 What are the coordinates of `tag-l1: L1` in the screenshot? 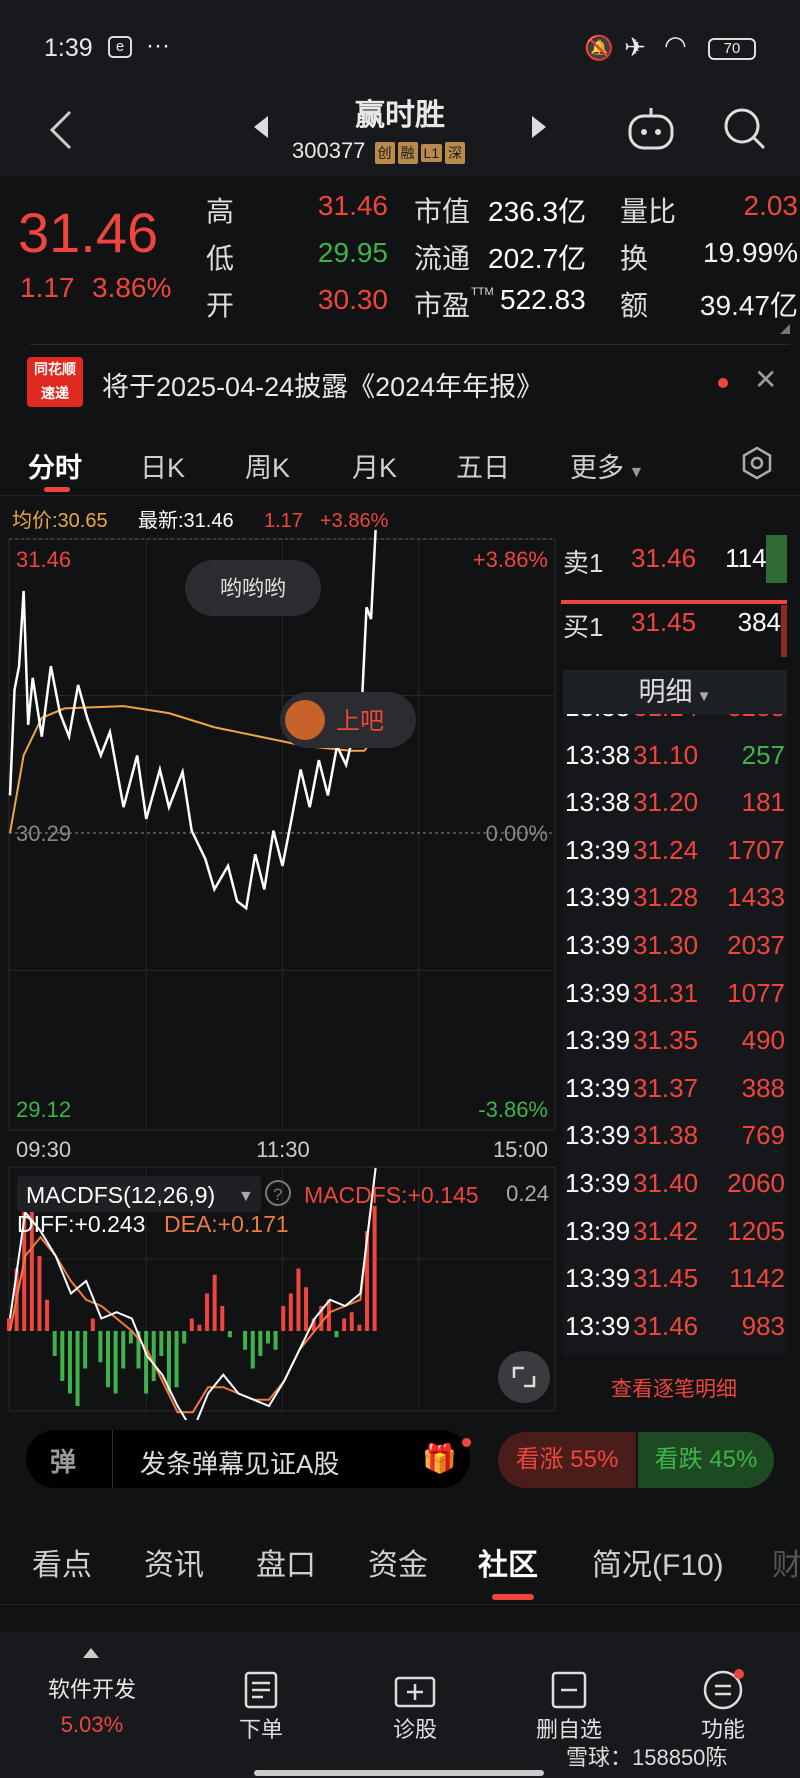 It's located at (431, 153).